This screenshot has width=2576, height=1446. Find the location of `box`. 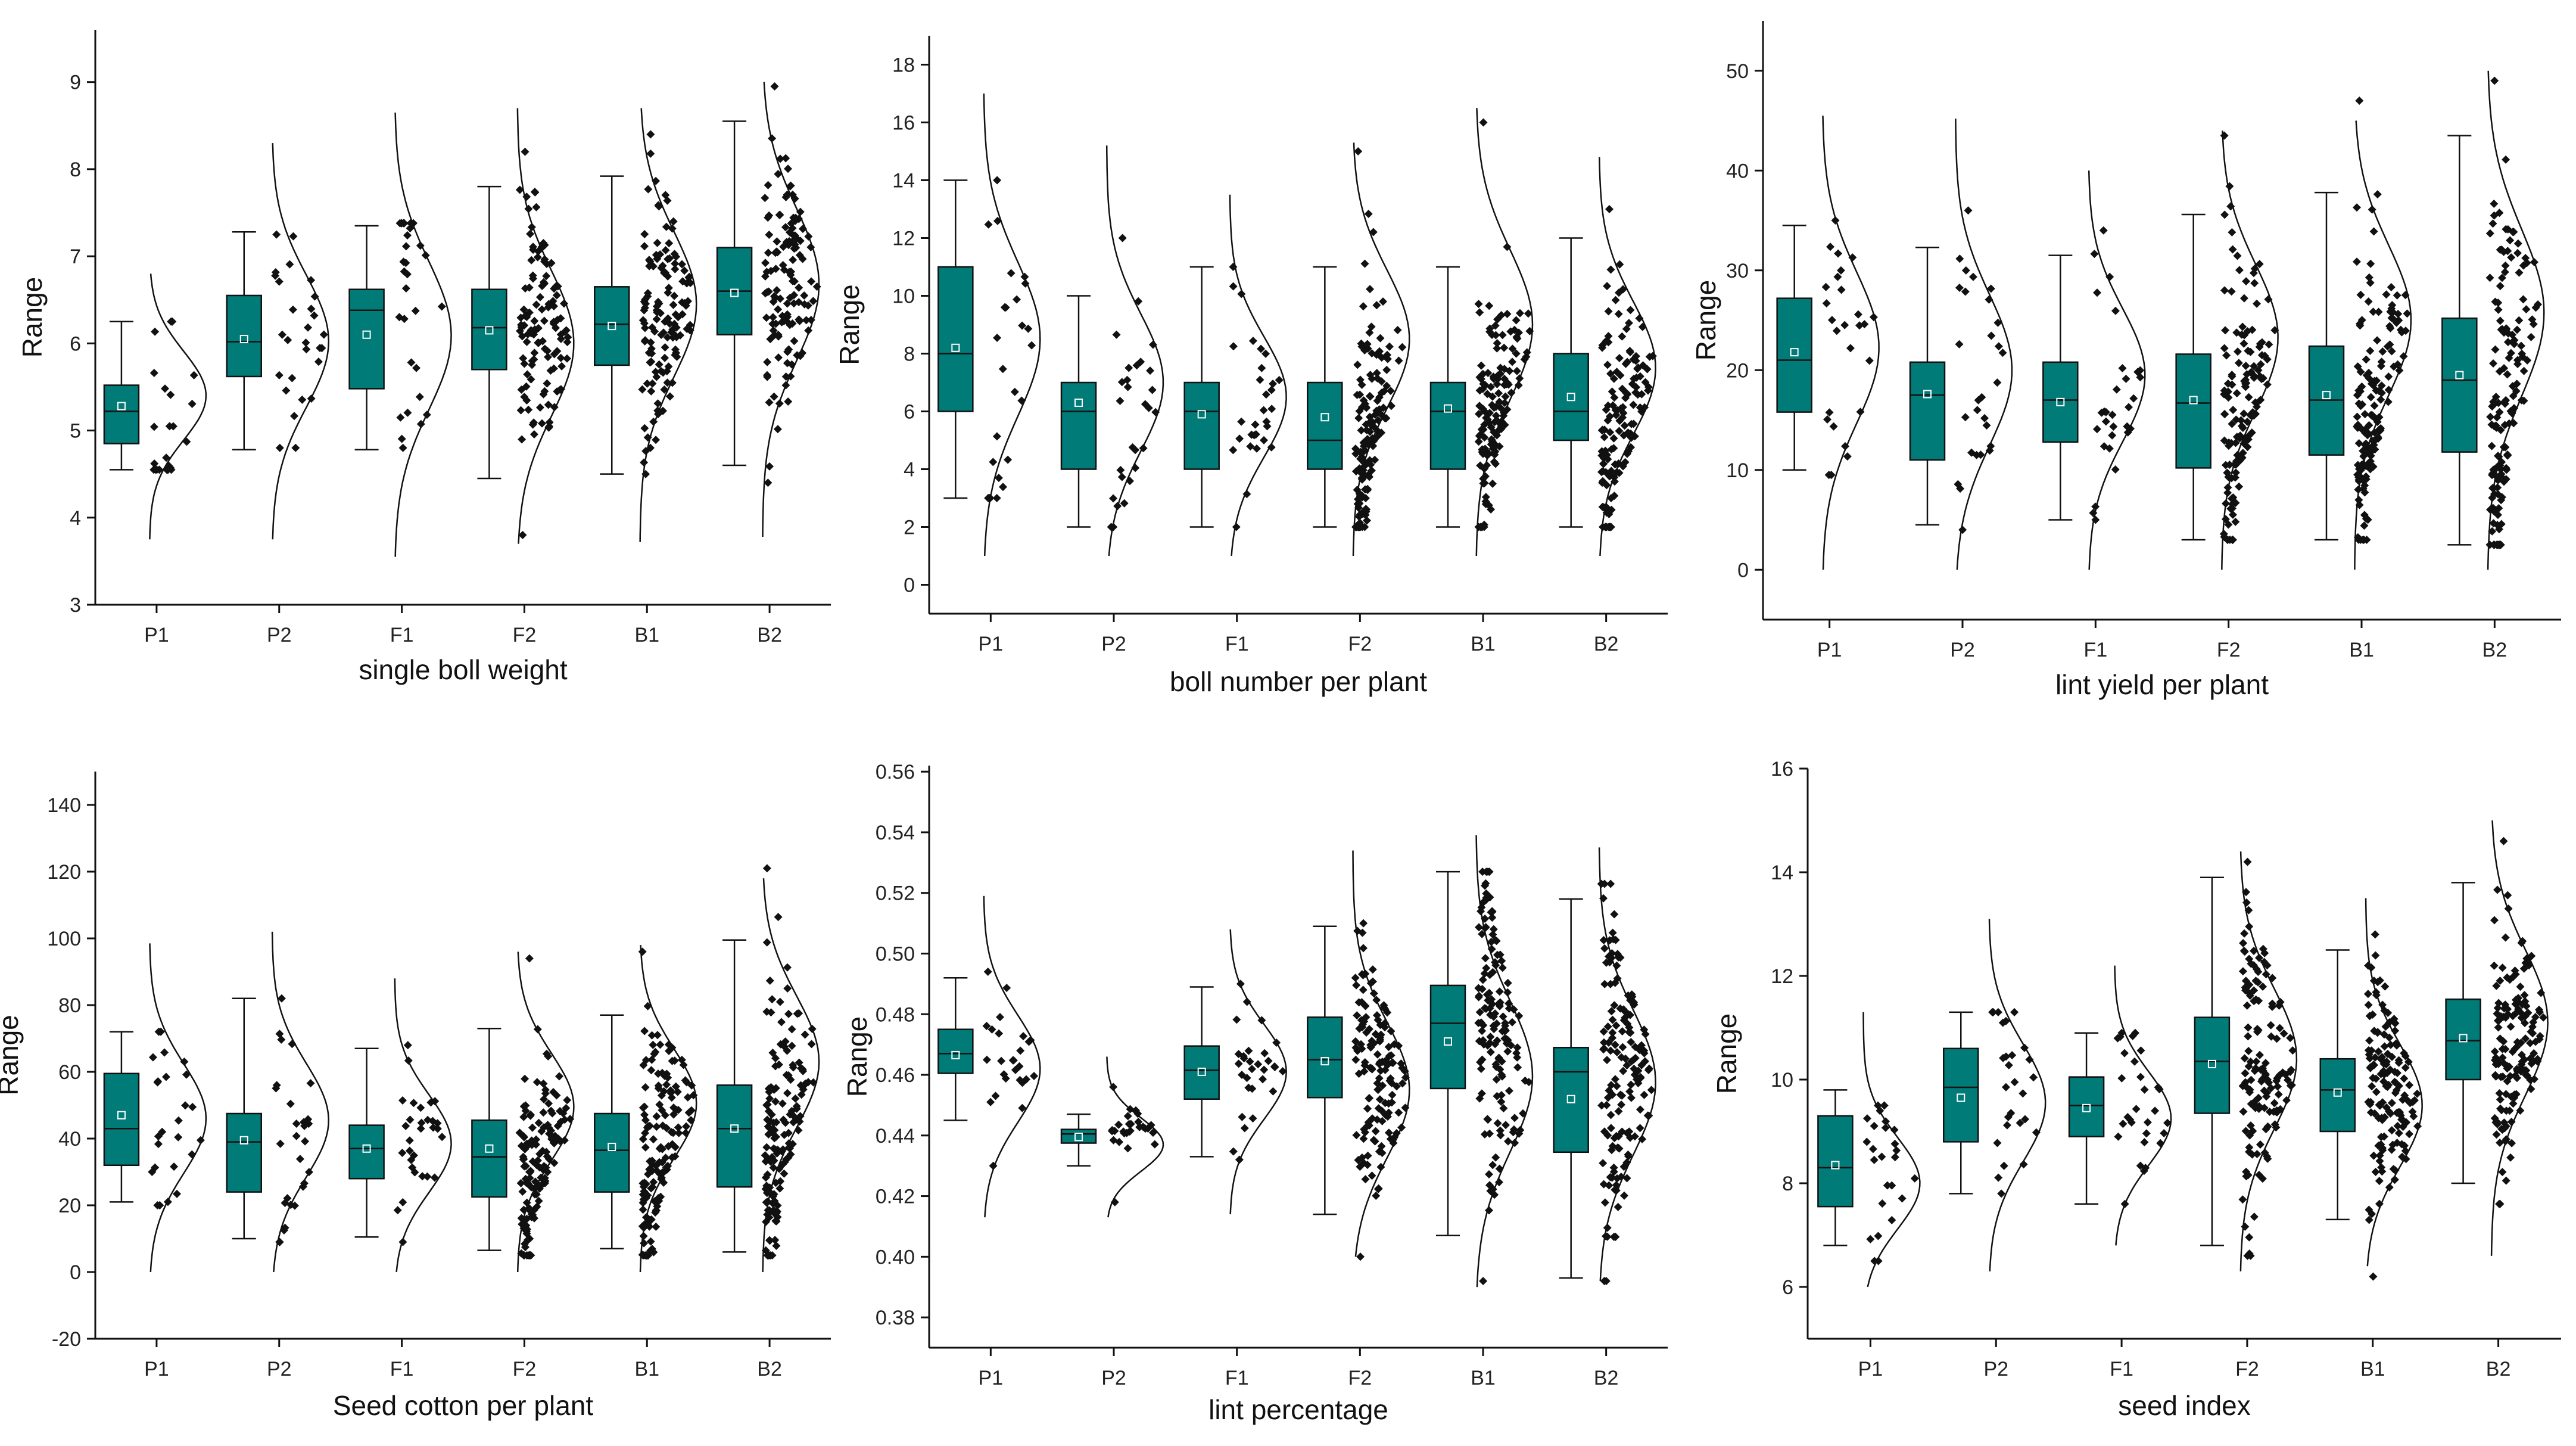

box is located at coordinates (489, 1158).